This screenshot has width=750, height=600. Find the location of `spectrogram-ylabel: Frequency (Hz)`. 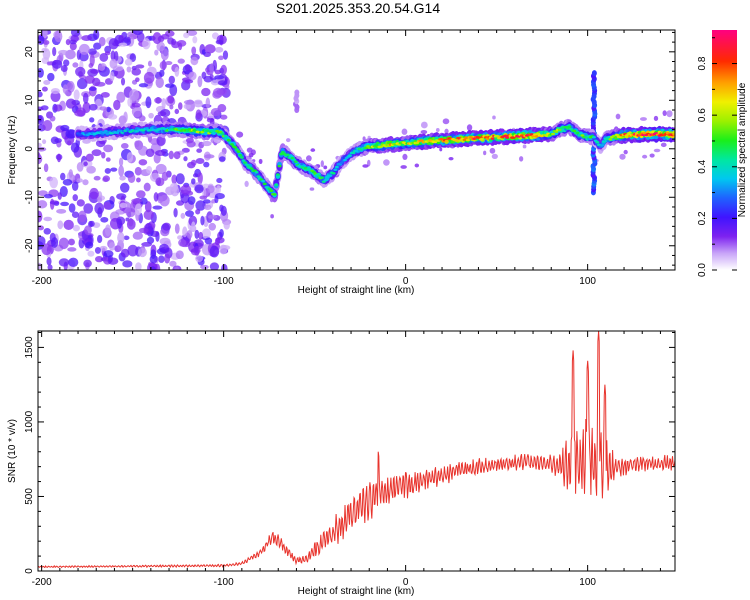

spectrogram-ylabel: Frequency (Hz) is located at coordinates (12, 150).